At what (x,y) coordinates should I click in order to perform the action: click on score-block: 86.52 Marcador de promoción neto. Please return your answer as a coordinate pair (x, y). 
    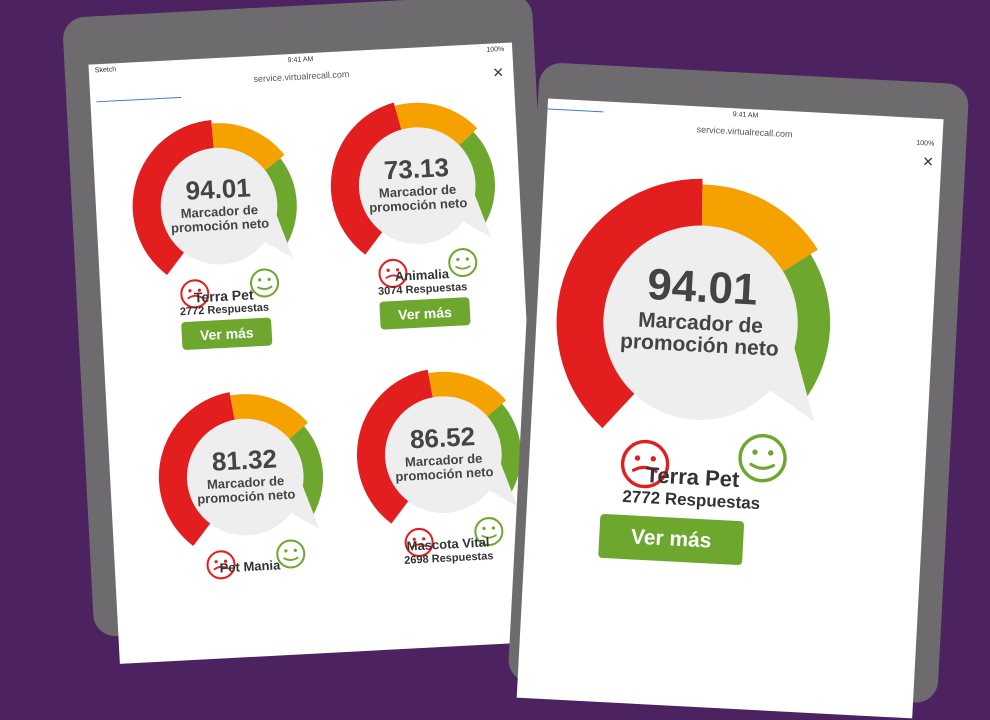
    Looking at the image, I should click on (443, 452).